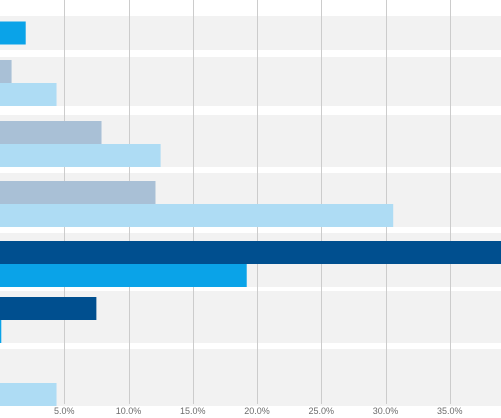 This screenshot has width=501, height=418. What do you see at coordinates (129, 411) in the screenshot?
I see `x-tick-label-2: 10.0%` at bounding box center [129, 411].